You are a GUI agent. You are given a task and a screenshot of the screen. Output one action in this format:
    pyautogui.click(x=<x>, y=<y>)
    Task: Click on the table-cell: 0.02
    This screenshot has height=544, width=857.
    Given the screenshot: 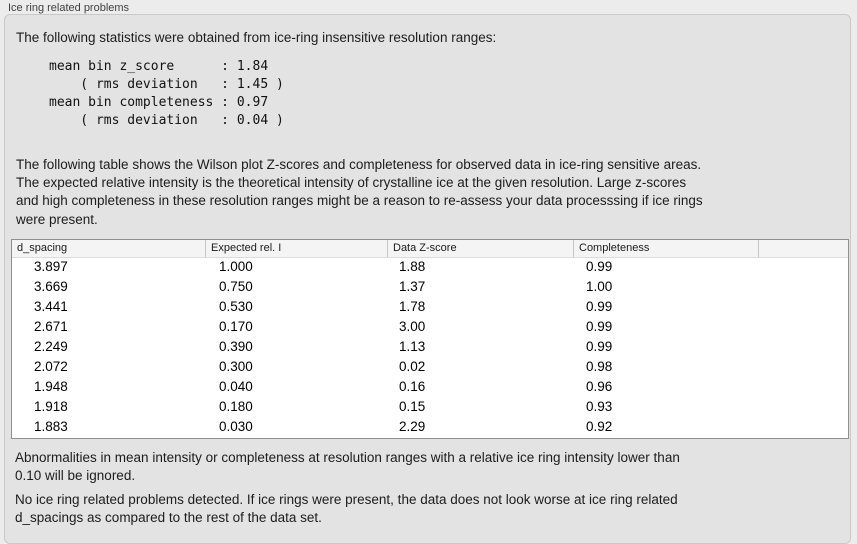 What is the action you would take?
    pyautogui.click(x=412, y=366)
    